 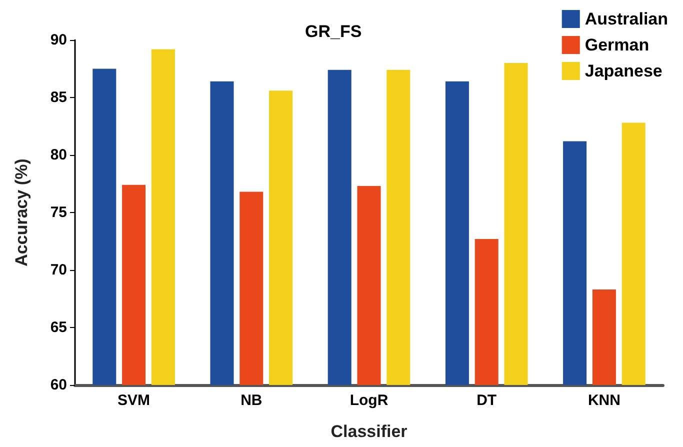 What do you see at coordinates (626, 19) in the screenshot?
I see `legend-label: Australian` at bounding box center [626, 19].